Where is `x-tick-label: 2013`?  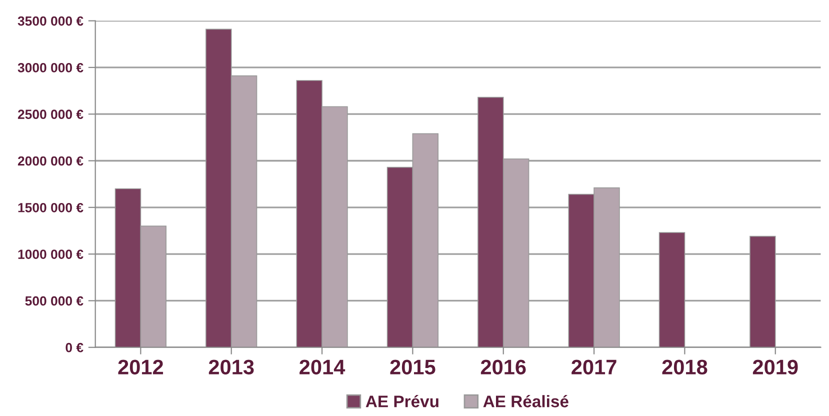 x-tick-label: 2013 is located at coordinates (231, 367).